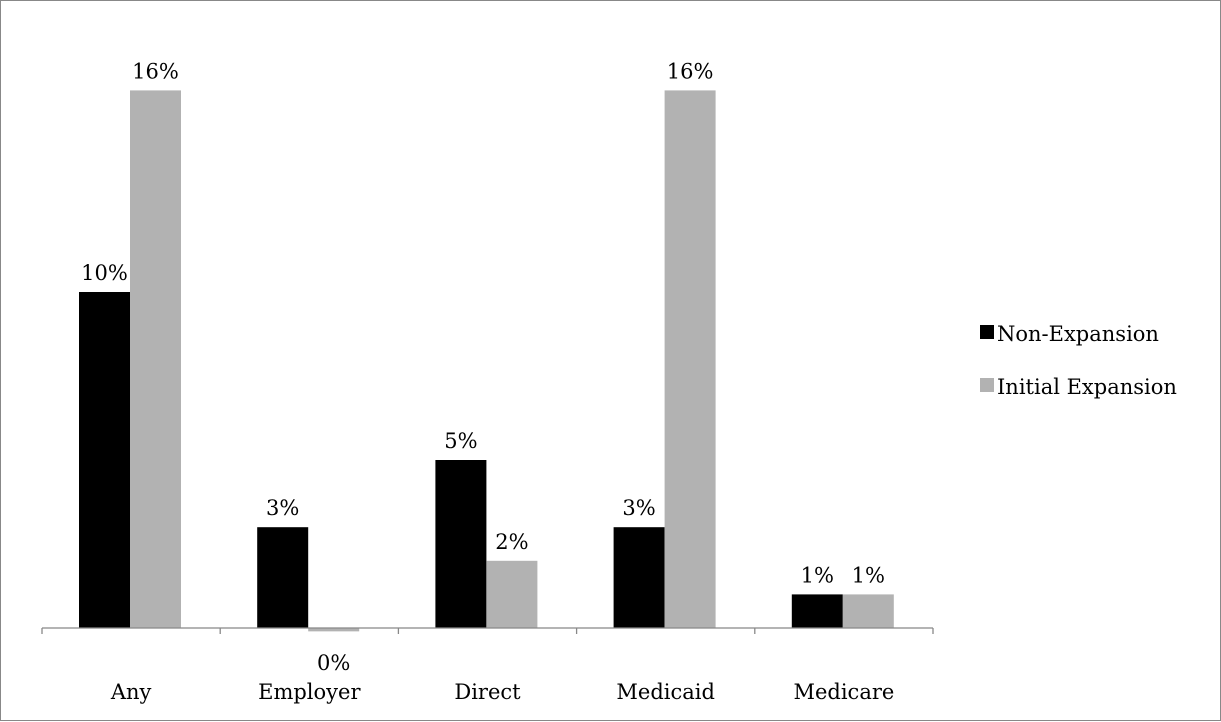 The image size is (1221, 722). What do you see at coordinates (1078, 360) in the screenshot?
I see `legend: Non-Expansion Initial Expansion` at bounding box center [1078, 360].